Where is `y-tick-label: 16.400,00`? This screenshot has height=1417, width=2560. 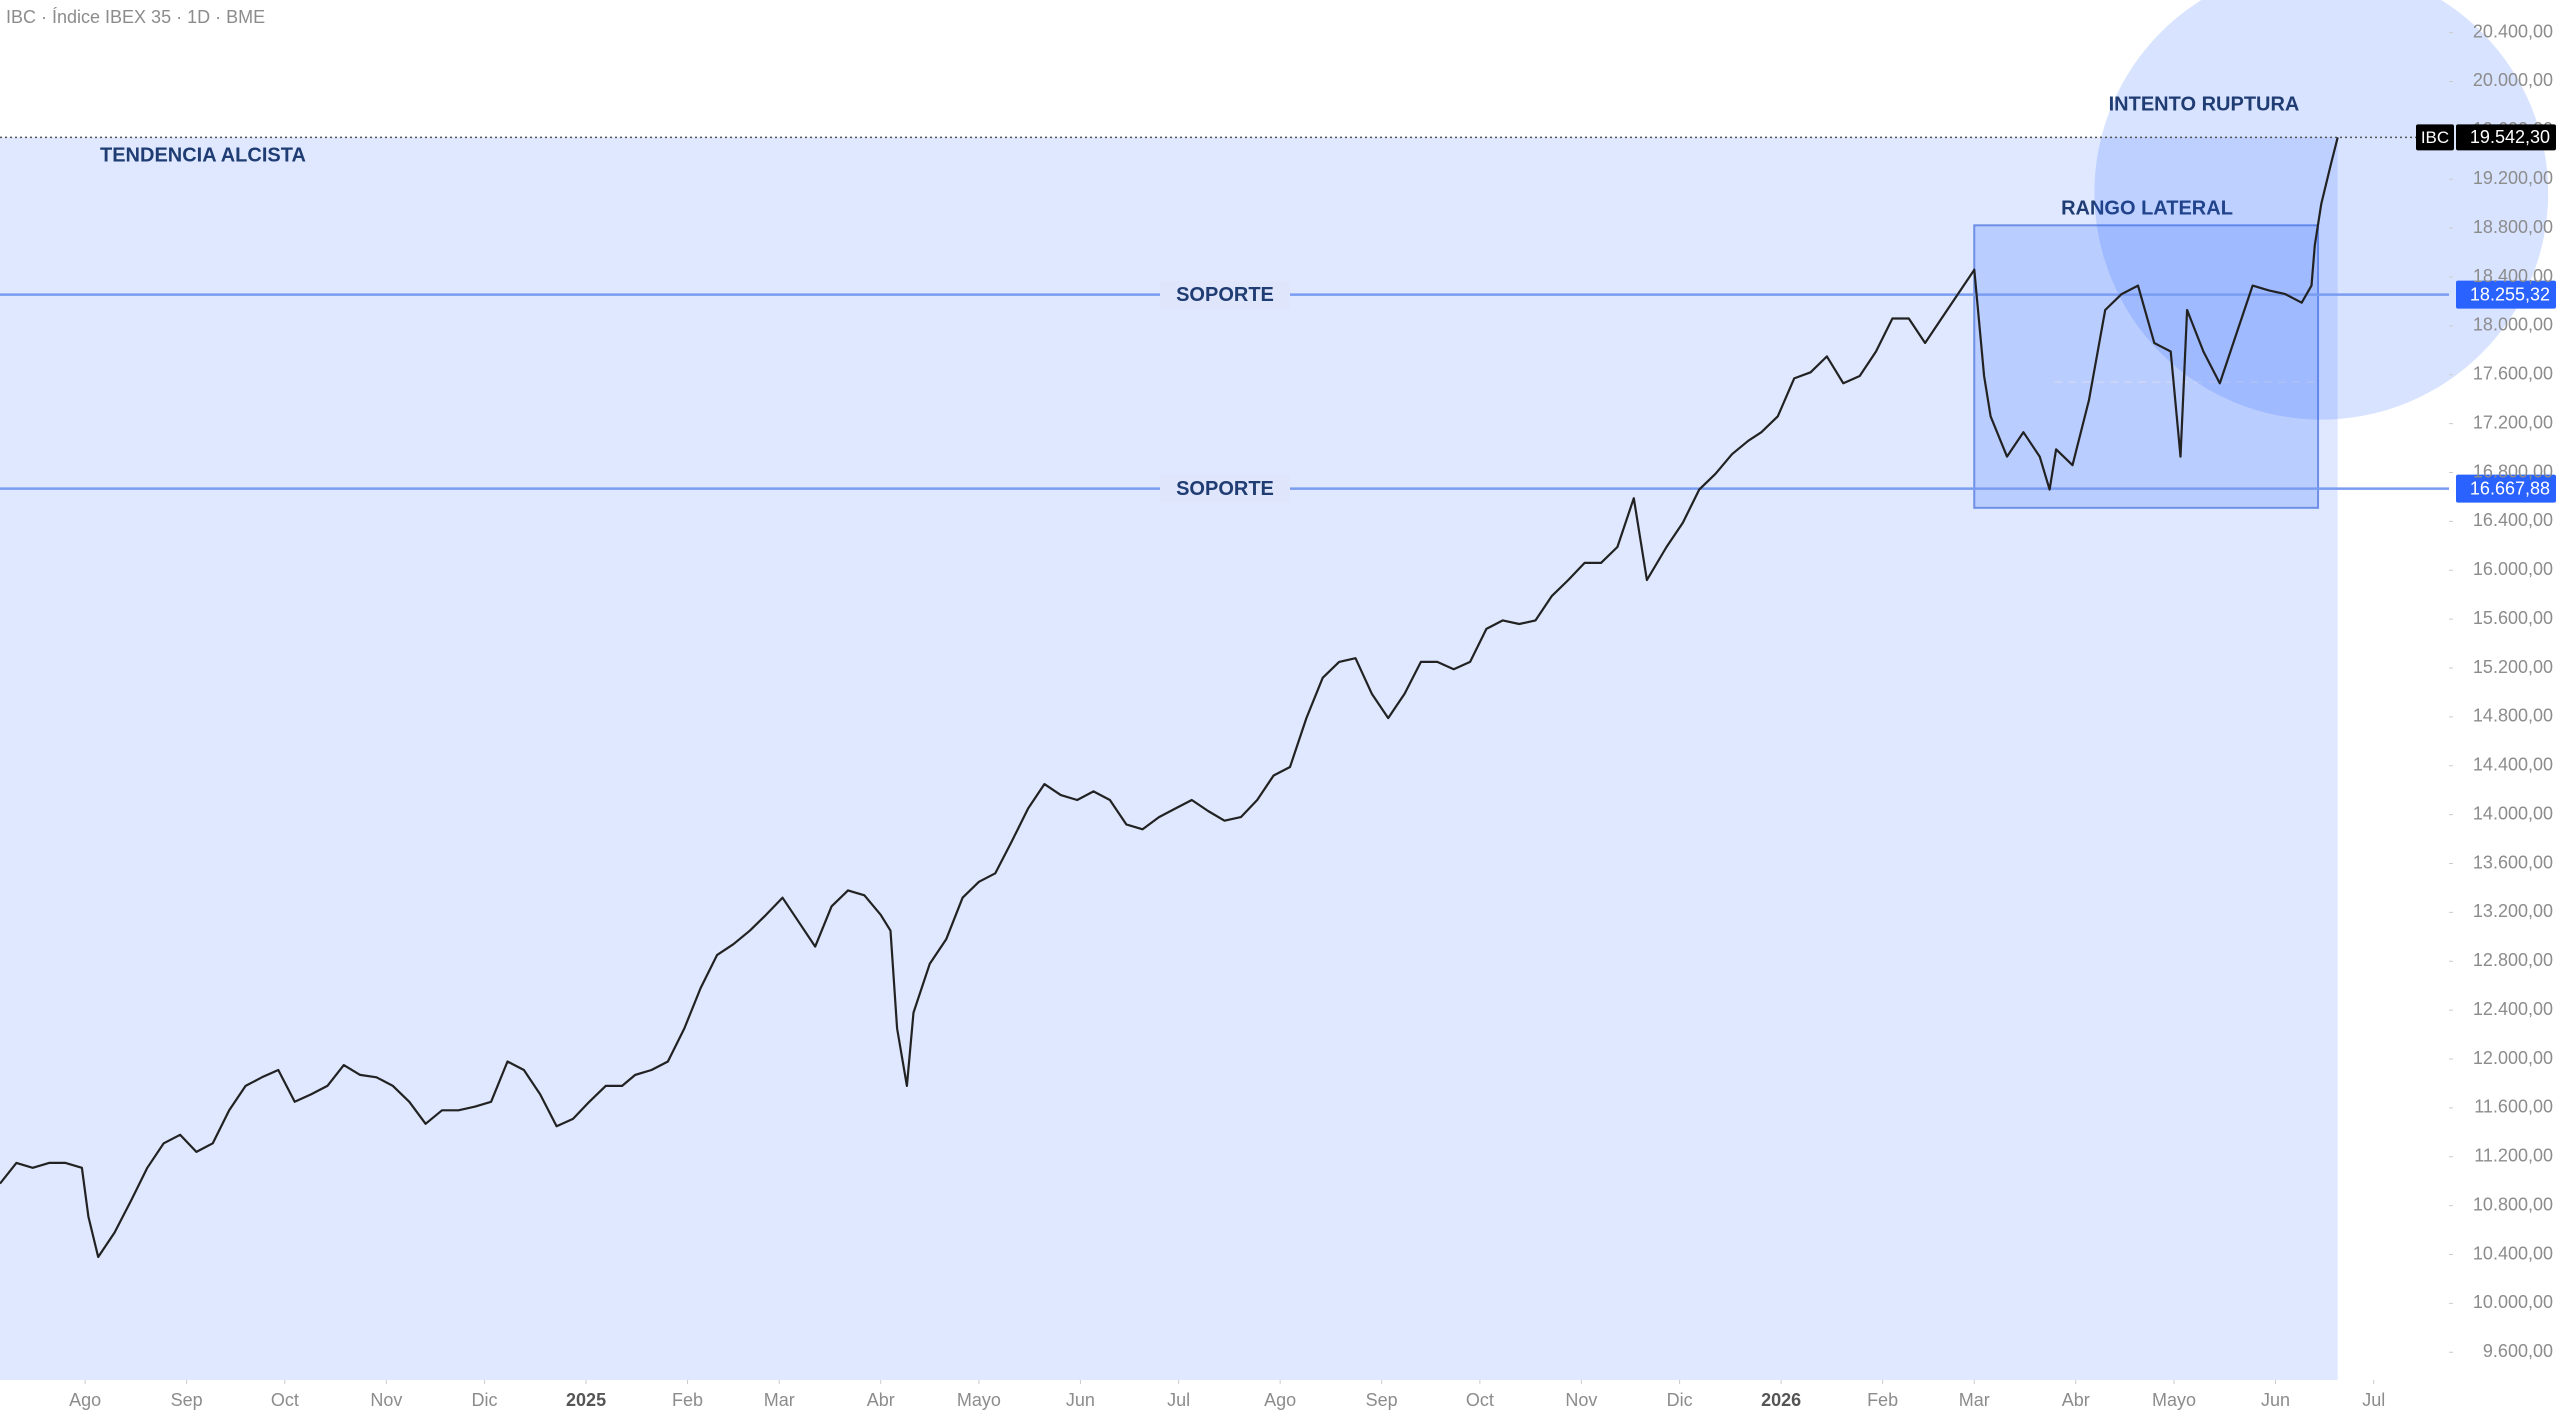
y-tick-label: 16.400,00 is located at coordinates (2513, 520).